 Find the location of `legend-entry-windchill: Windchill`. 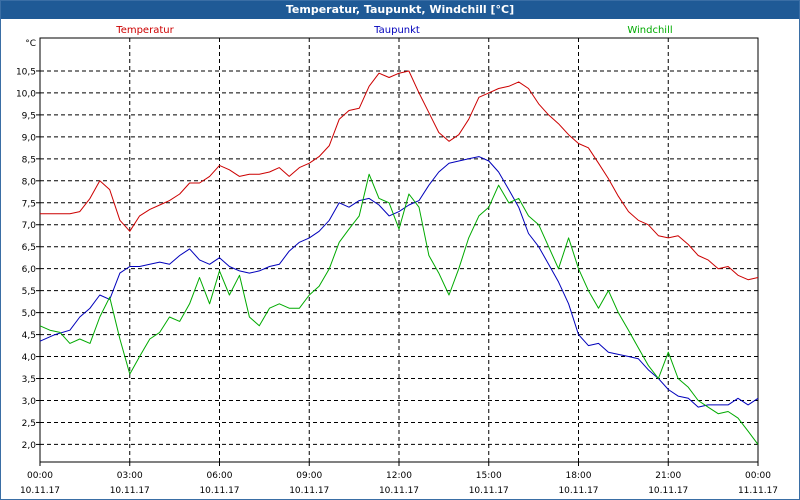

legend-entry-windchill: Windchill is located at coordinates (649, 30).